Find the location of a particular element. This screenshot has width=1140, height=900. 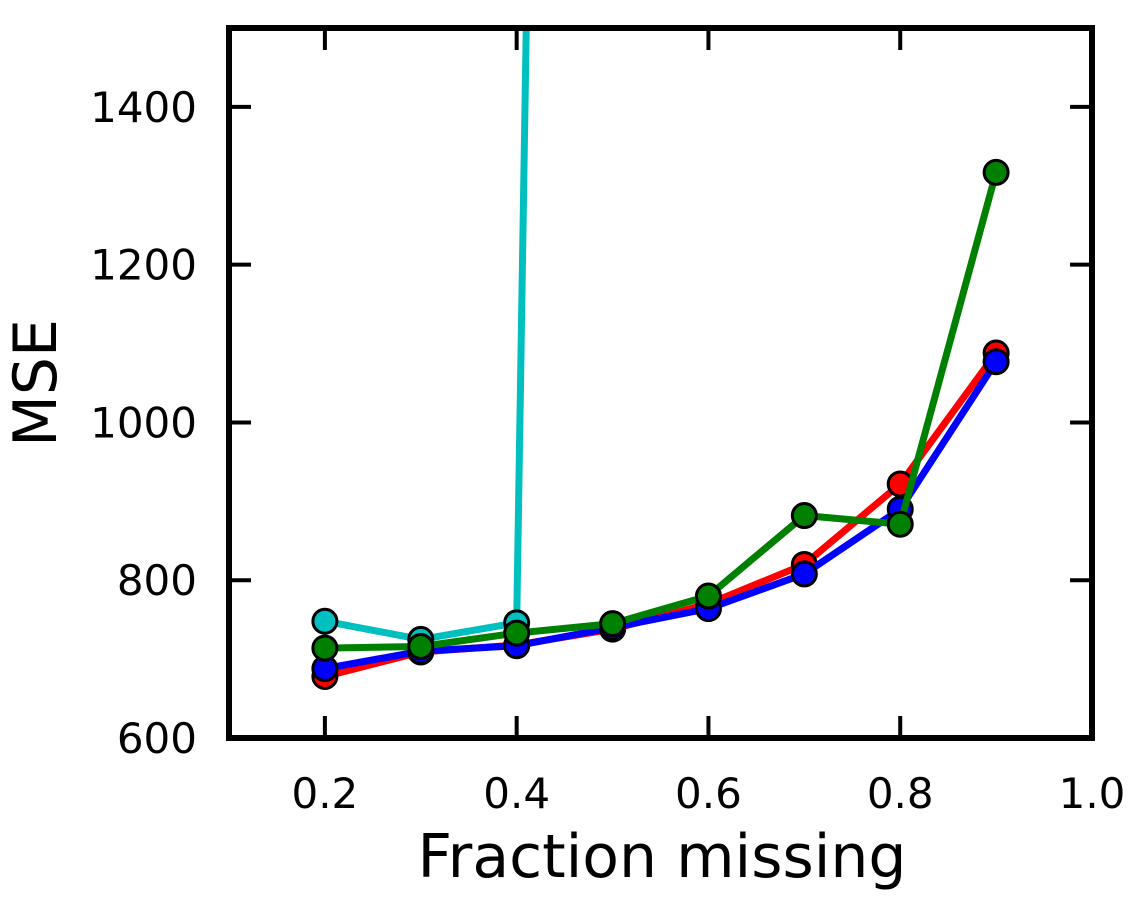

x-tick-label: 0.6 is located at coordinates (708, 793).